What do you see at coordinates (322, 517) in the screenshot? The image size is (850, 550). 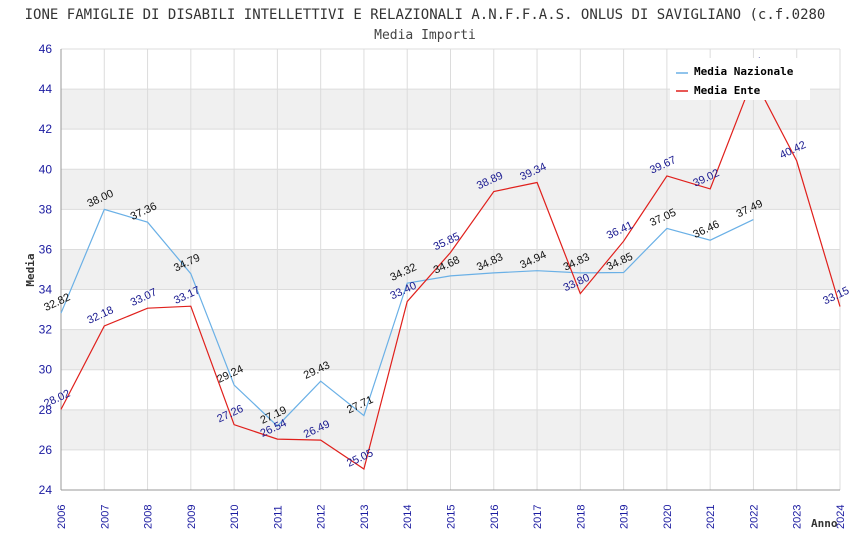 I see `x-tick-label: 2012` at bounding box center [322, 517].